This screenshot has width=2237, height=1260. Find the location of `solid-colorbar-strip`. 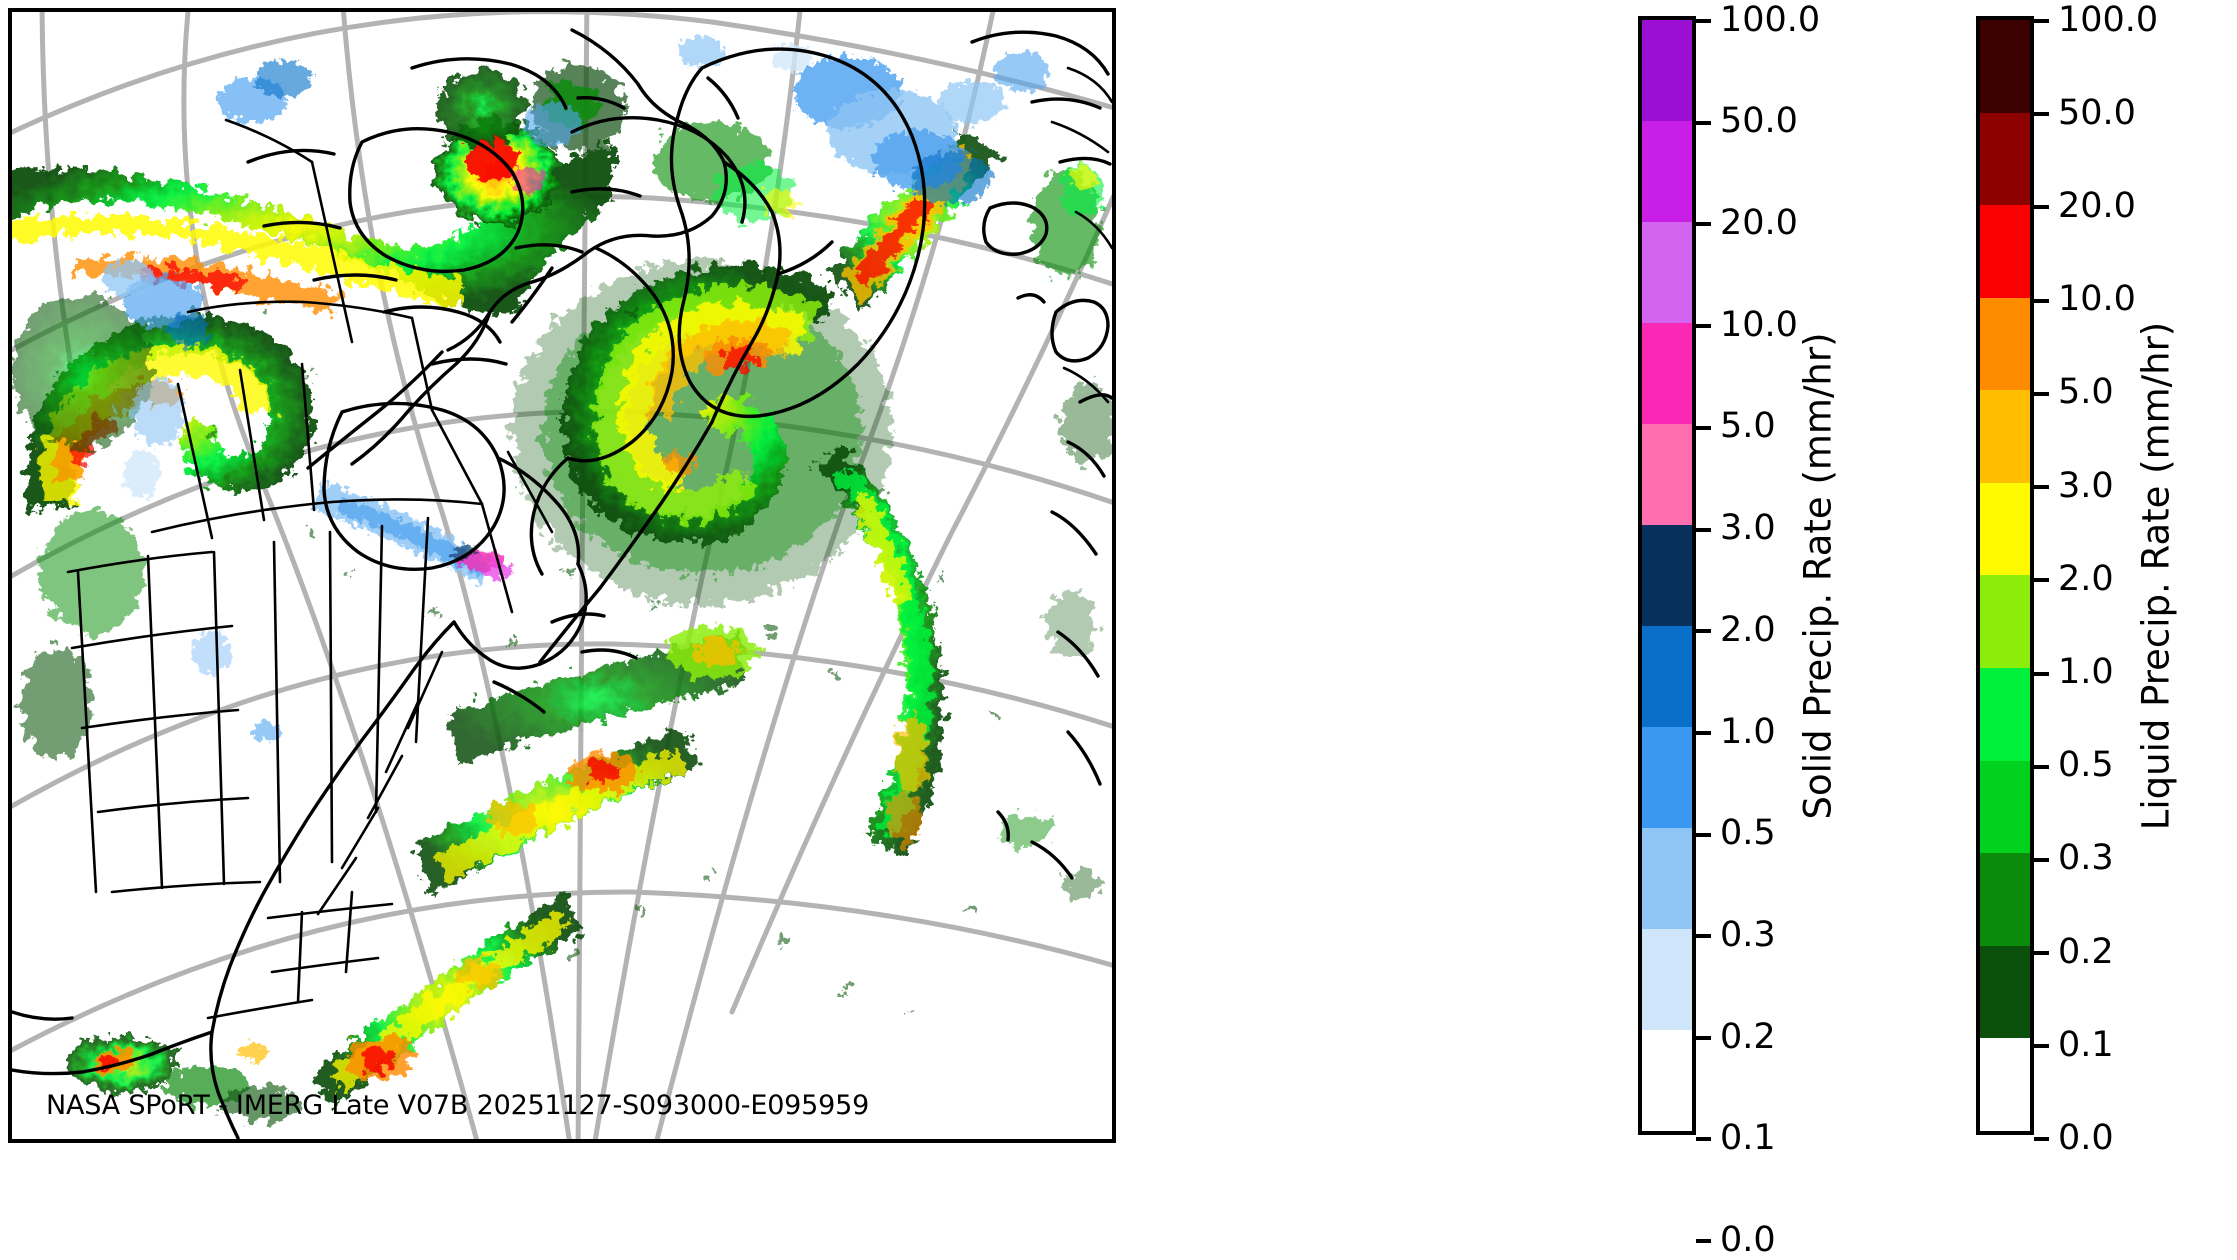

solid-colorbar-strip is located at coordinates (1667, 575).